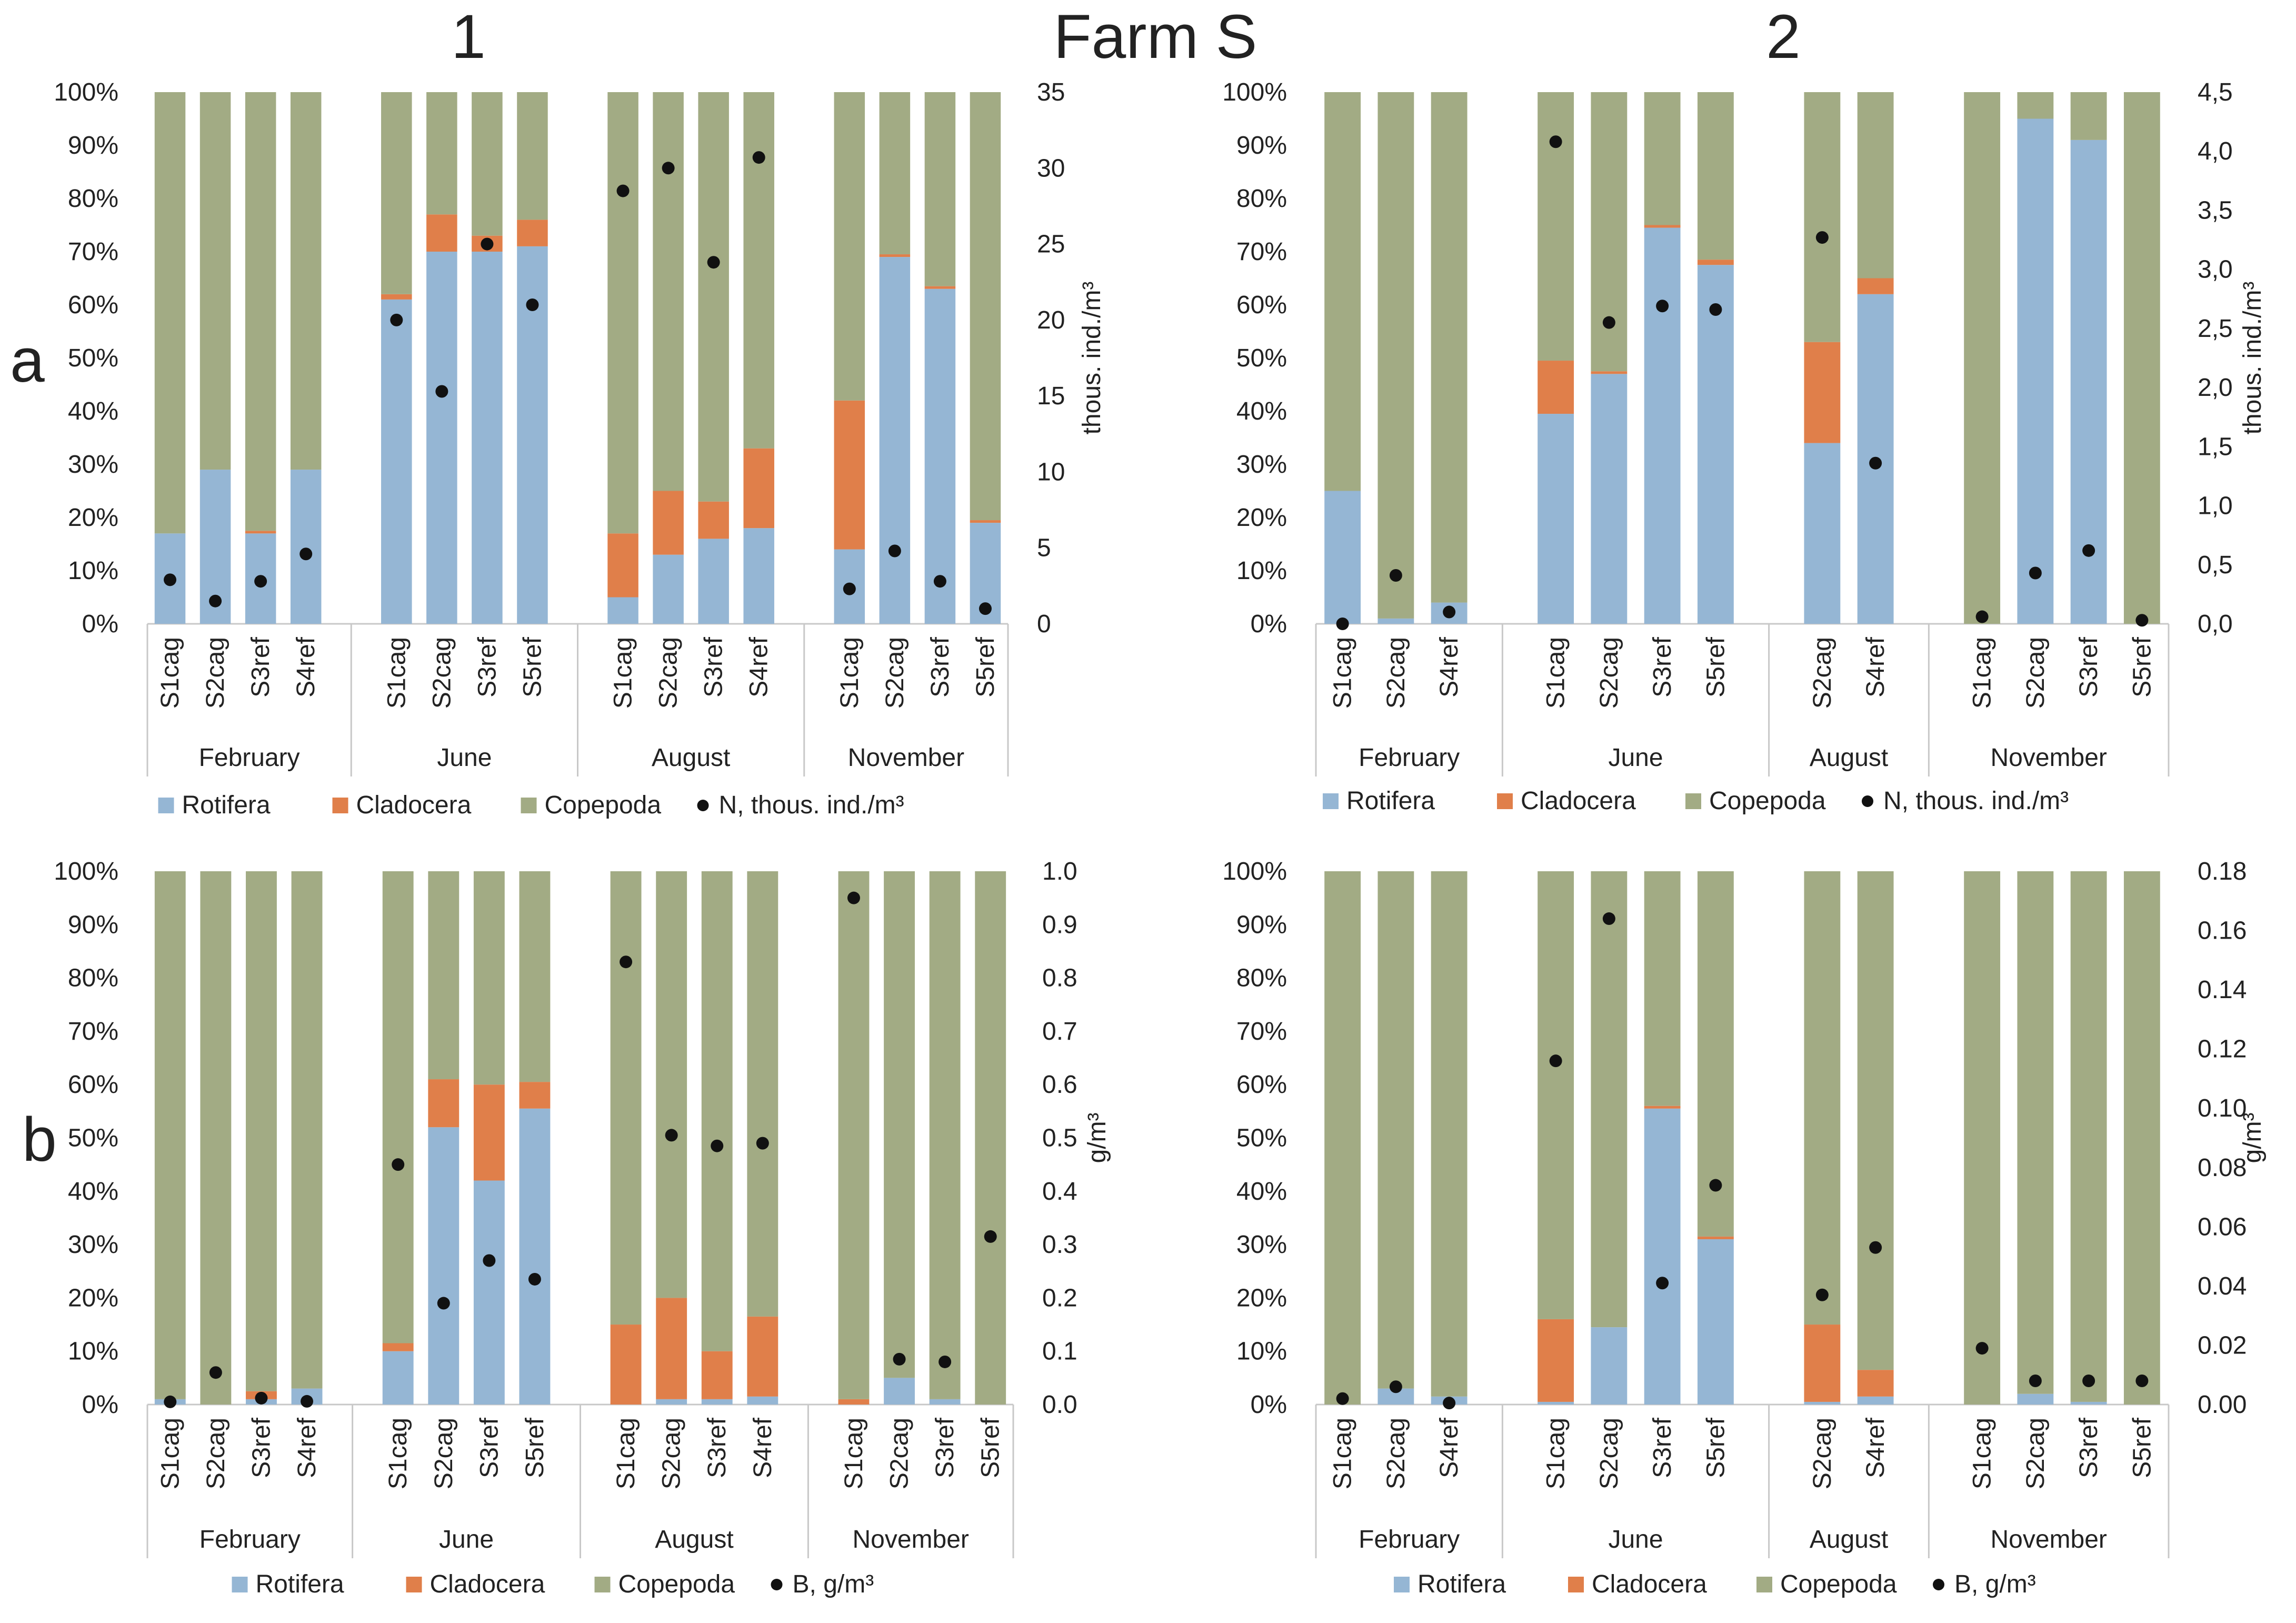 The image size is (2296, 1623). Describe the element at coordinates (1059, 1245) in the screenshot. I see `y2-tick-label: 0.3` at that location.